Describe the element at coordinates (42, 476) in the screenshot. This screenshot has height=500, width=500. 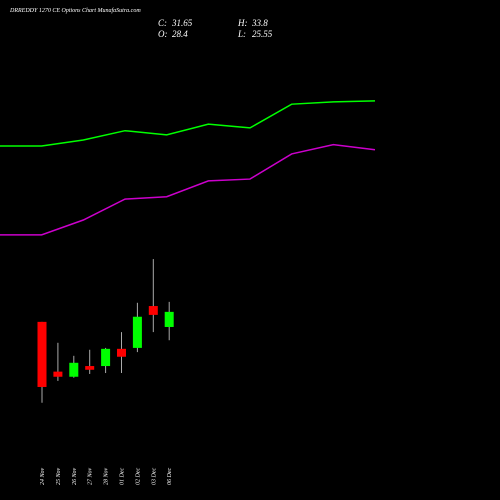
I see `x-tick-label: 24 Nov` at that location.